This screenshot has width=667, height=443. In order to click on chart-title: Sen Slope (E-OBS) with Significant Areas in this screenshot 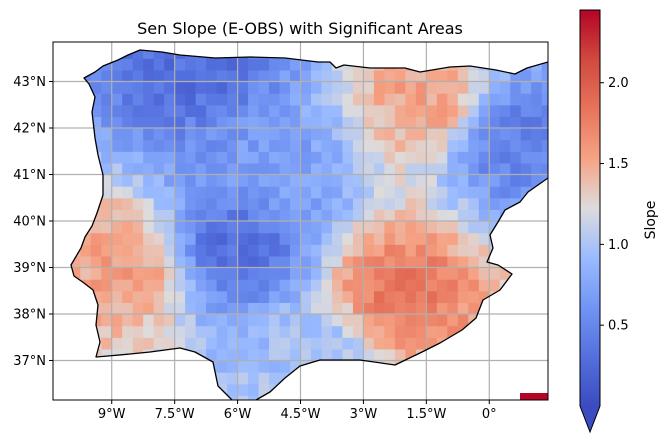, I will do `click(300, 28)`.